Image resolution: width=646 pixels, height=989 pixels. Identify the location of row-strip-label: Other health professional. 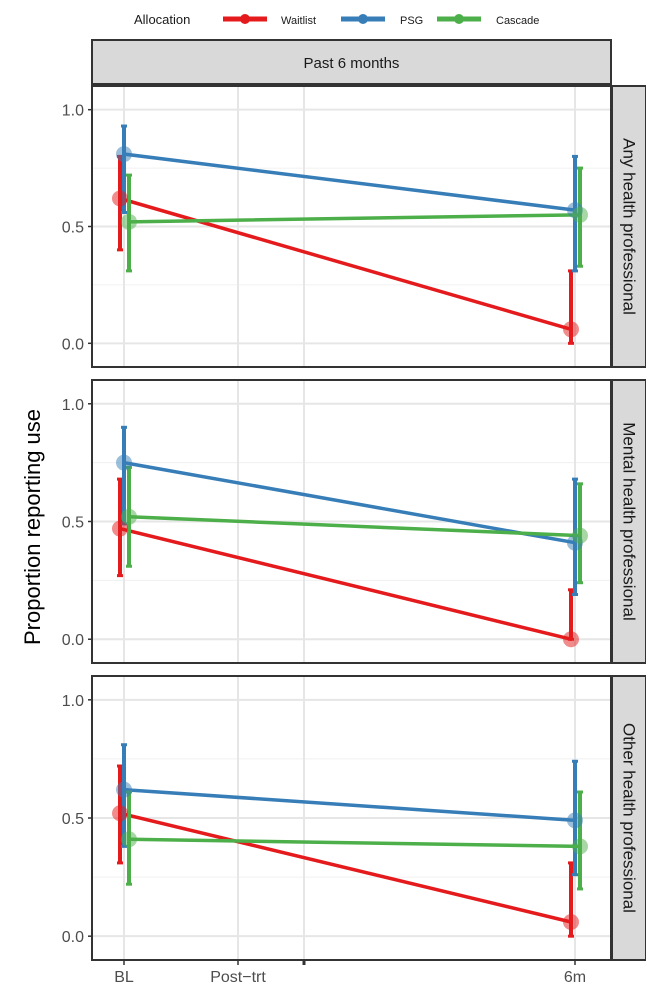
(629, 818).